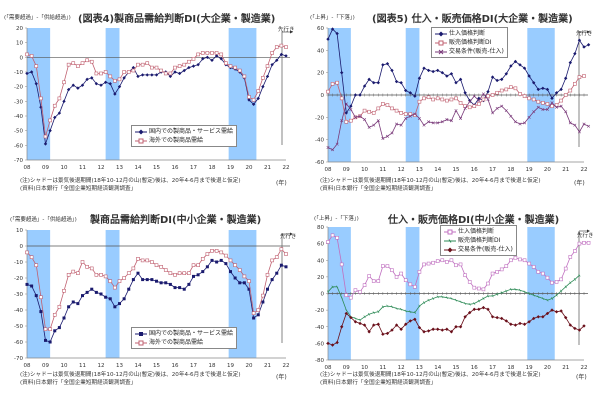 The image size is (600, 402). Describe the element at coordinates (18, 161) in the screenshot. I see `y-tick-label: -70` at that location.